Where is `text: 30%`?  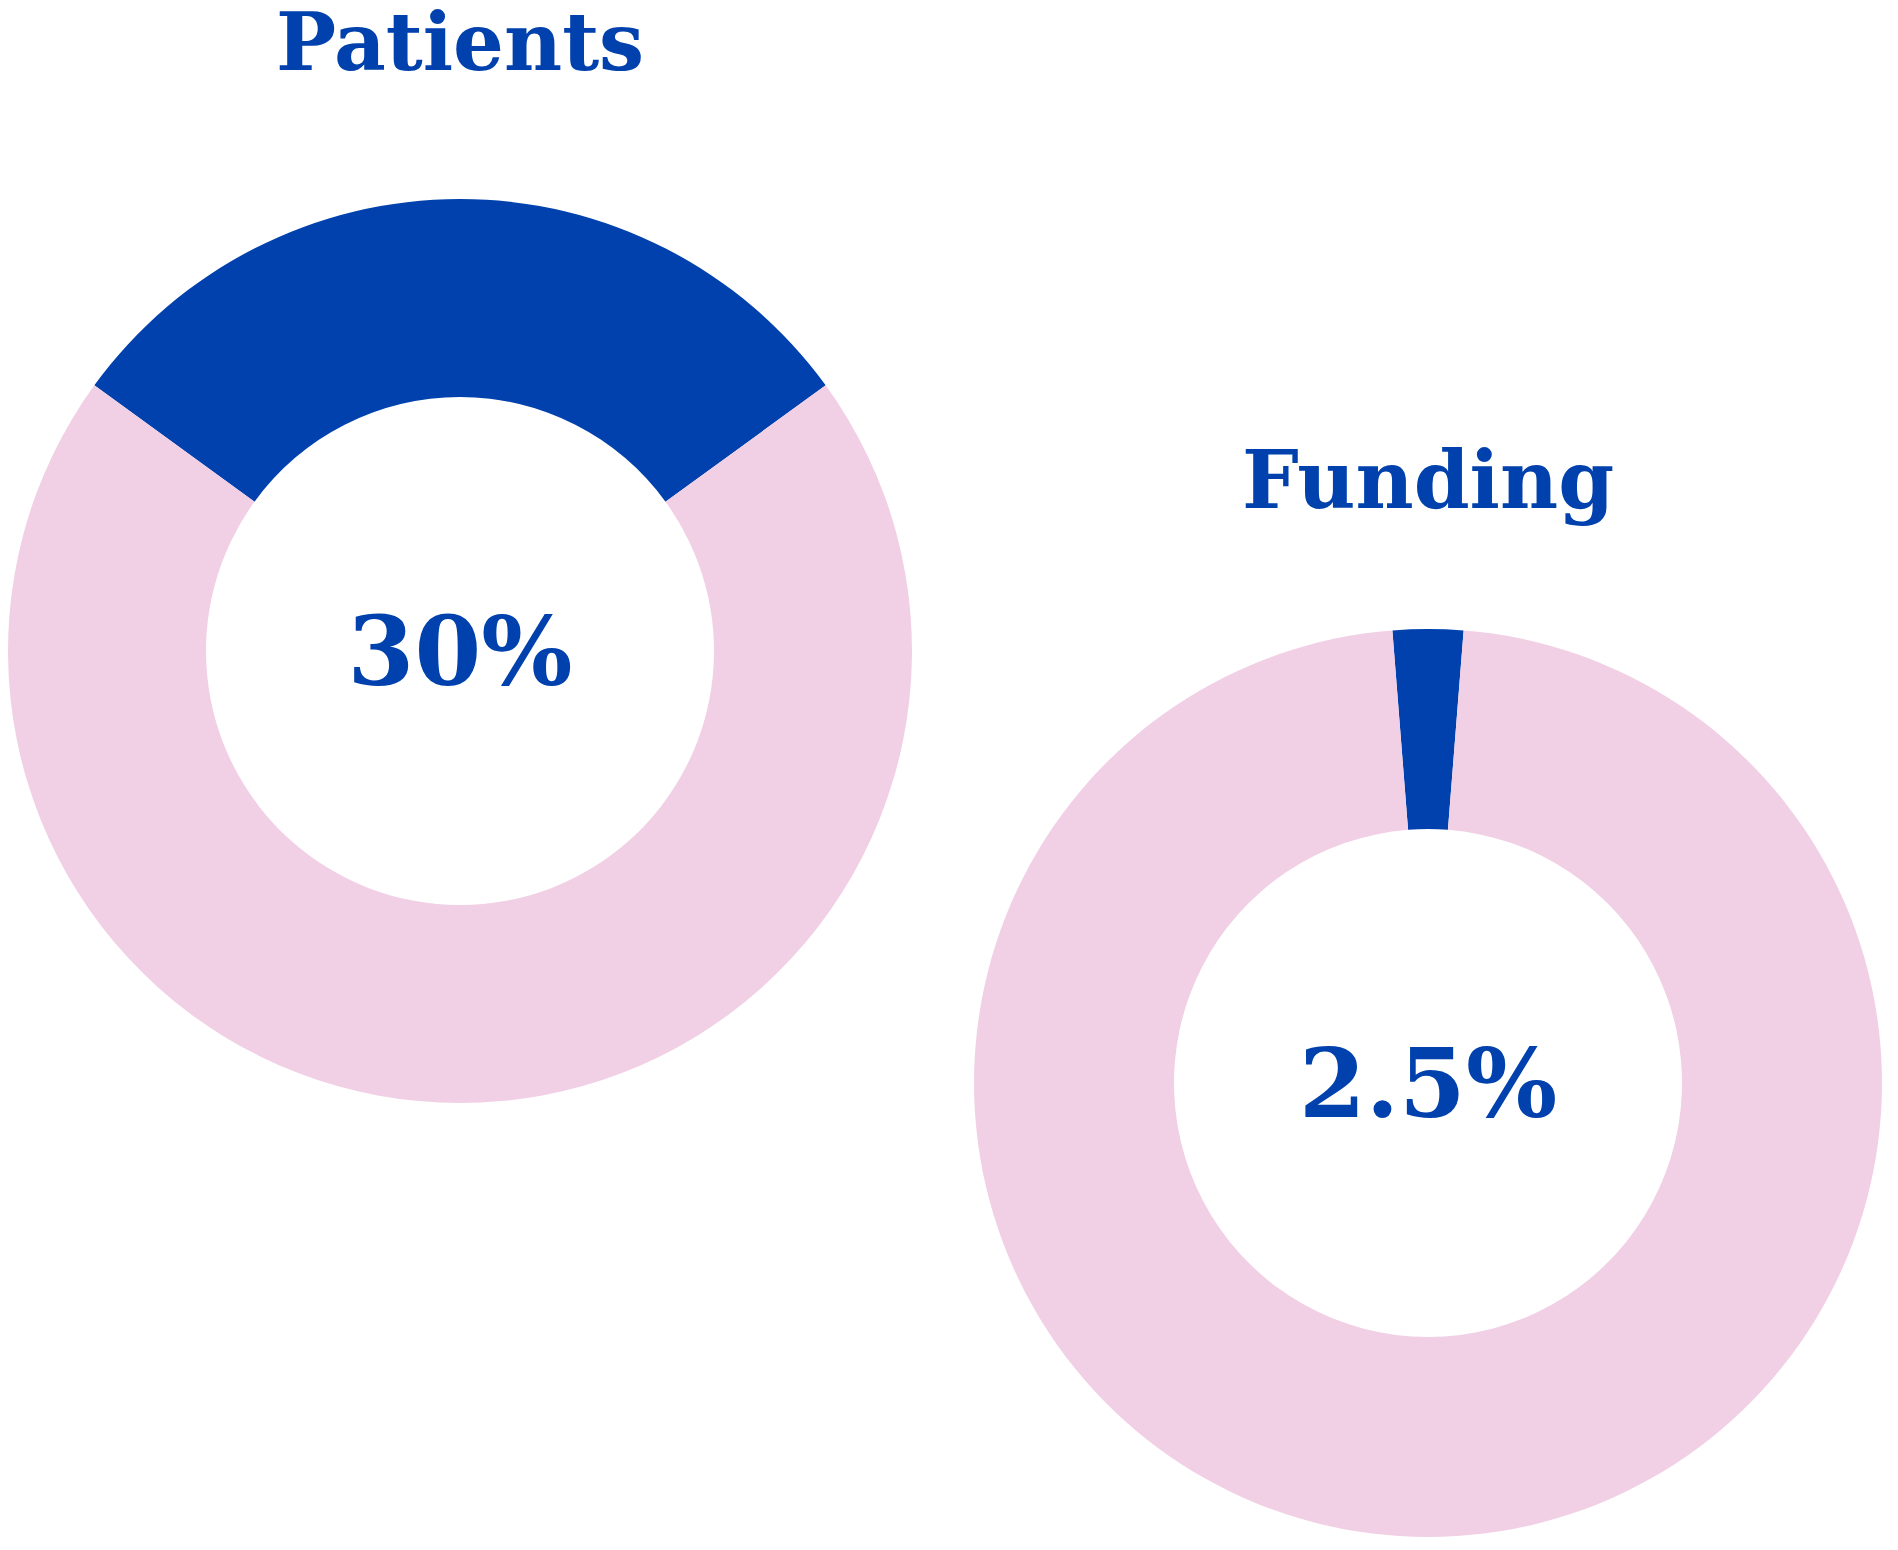 text: 30% is located at coordinates (460, 651).